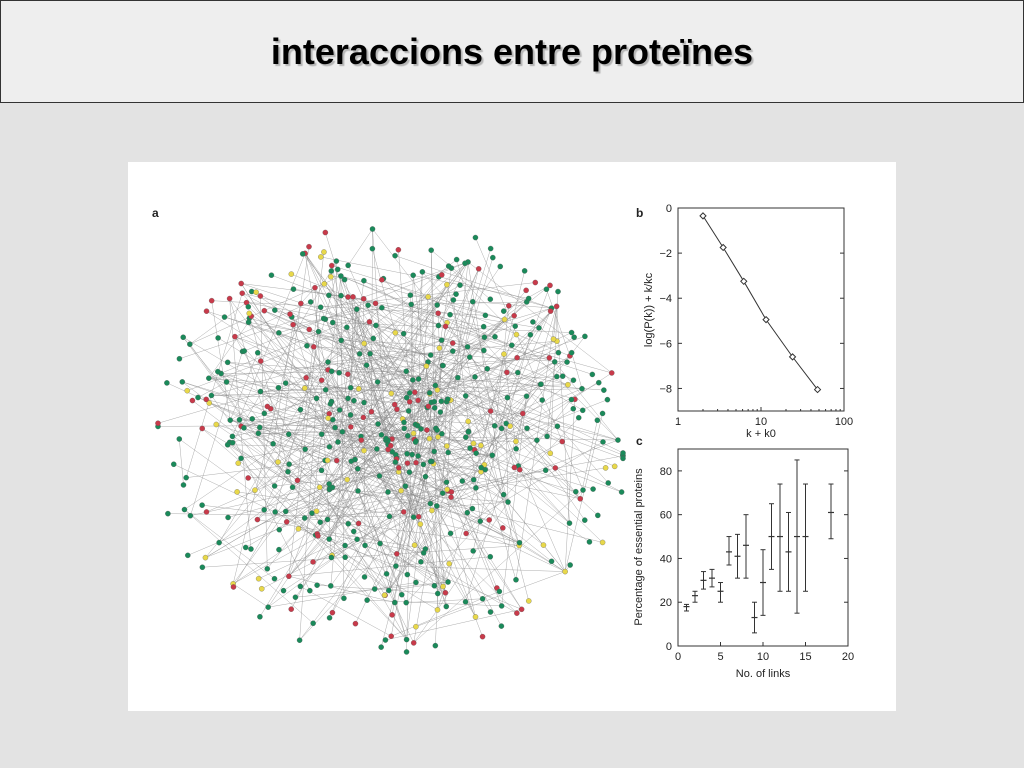 The height and width of the screenshot is (768, 1024). What do you see at coordinates (764, 417) in the screenshot?
I see `chart-b-x-ticks: 1 10 100` at bounding box center [764, 417].